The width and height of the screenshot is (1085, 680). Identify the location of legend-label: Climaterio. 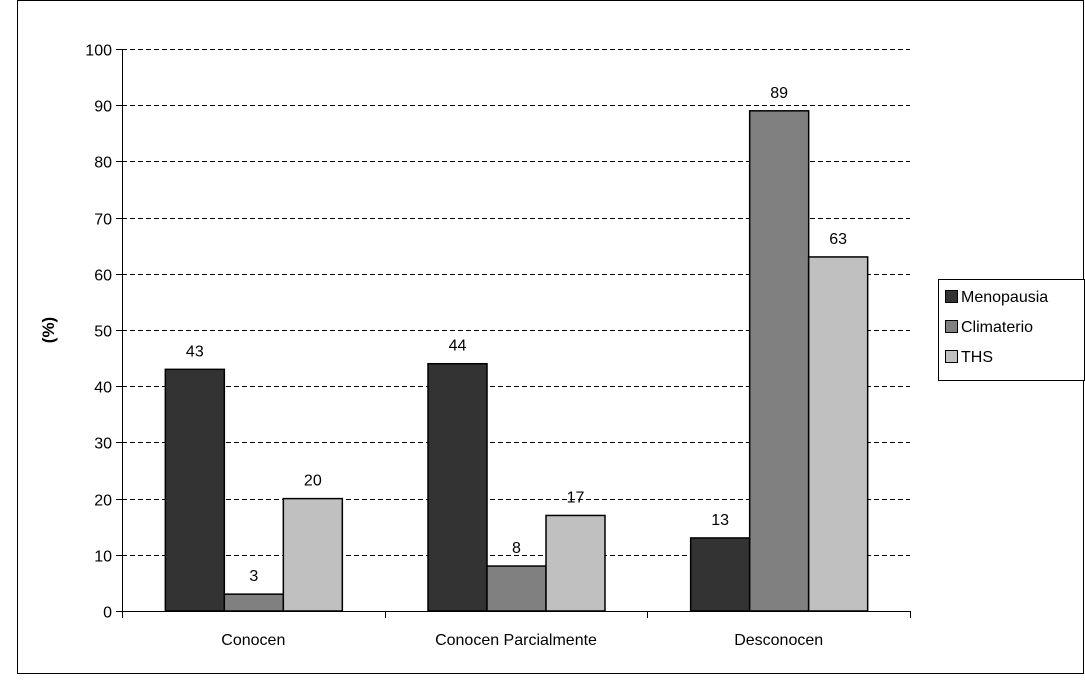
(997, 327).